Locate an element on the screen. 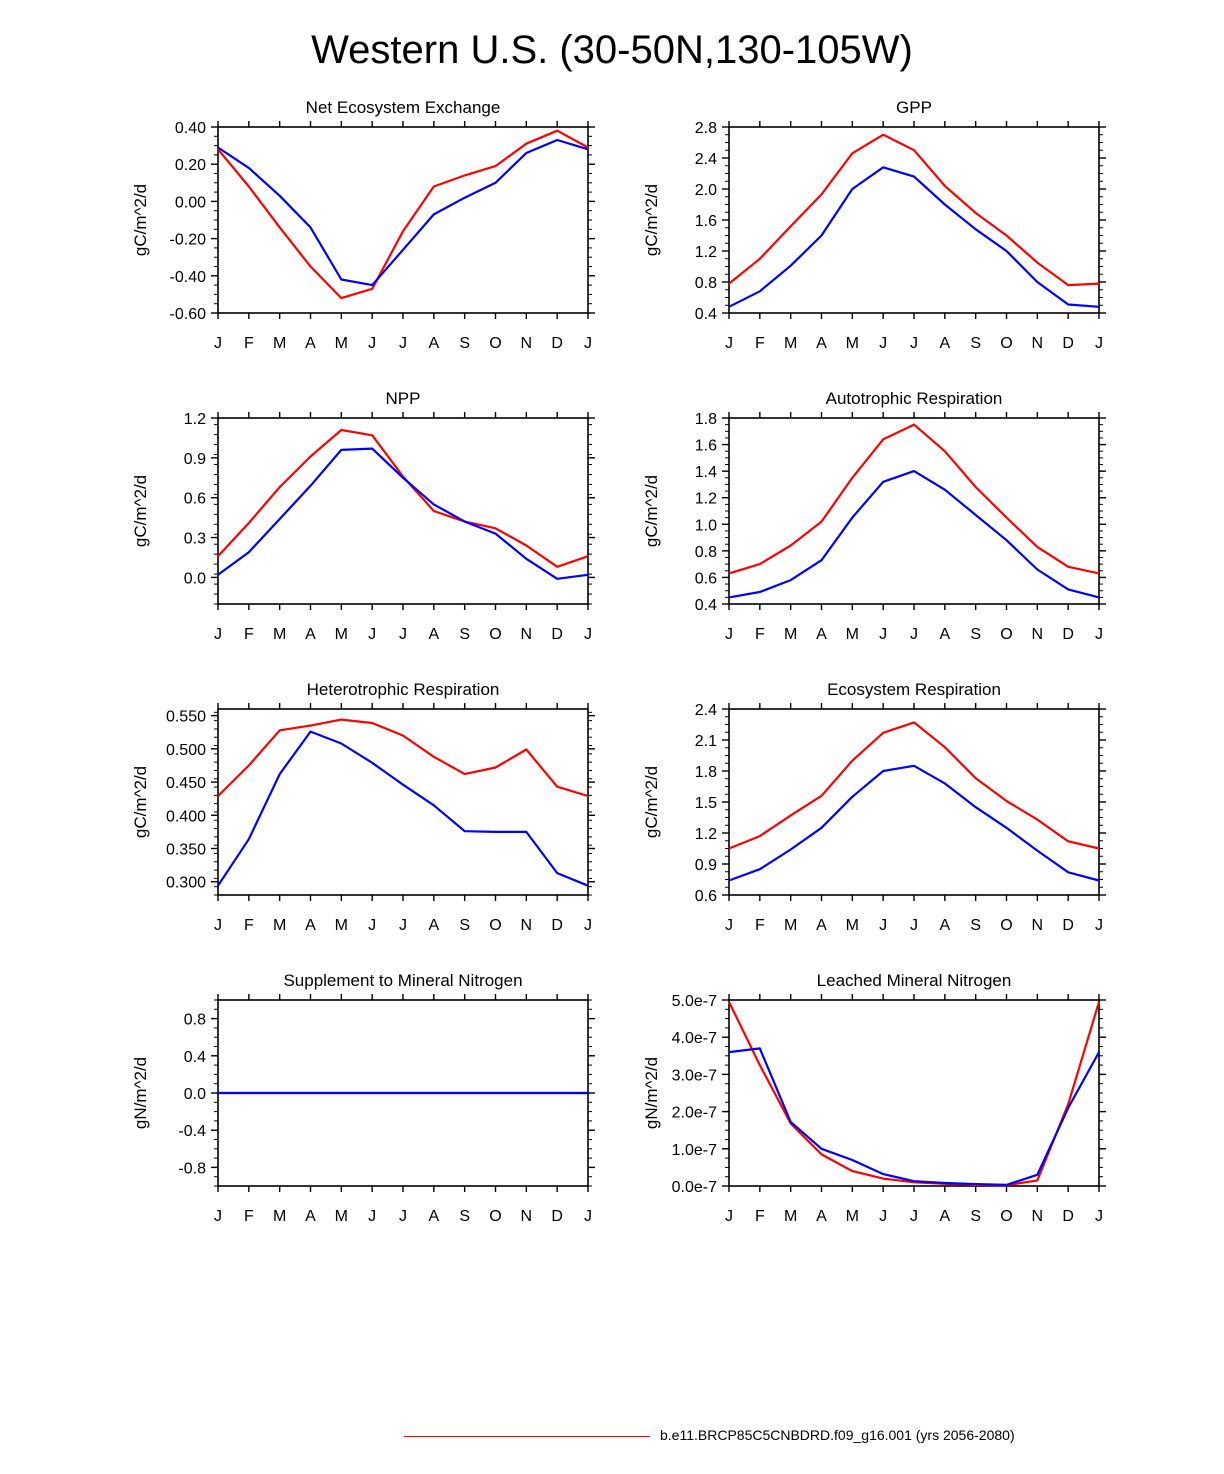  y-tick-label: 1.8 is located at coordinates (706, 419).